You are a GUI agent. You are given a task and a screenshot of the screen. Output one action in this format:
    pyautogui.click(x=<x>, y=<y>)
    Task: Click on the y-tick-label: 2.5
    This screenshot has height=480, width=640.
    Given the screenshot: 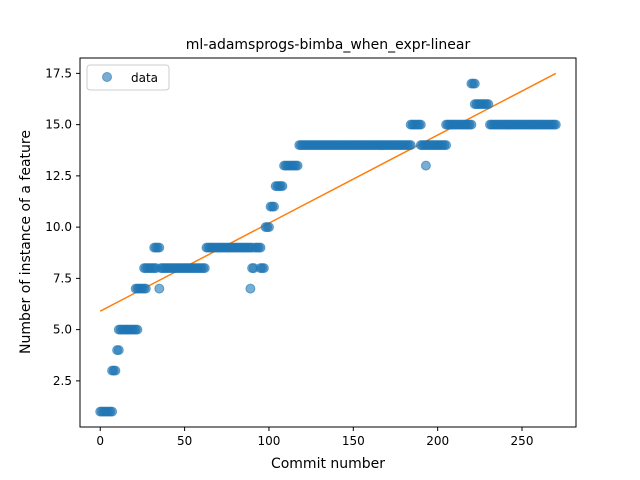 What is the action you would take?
    pyautogui.click(x=62, y=381)
    